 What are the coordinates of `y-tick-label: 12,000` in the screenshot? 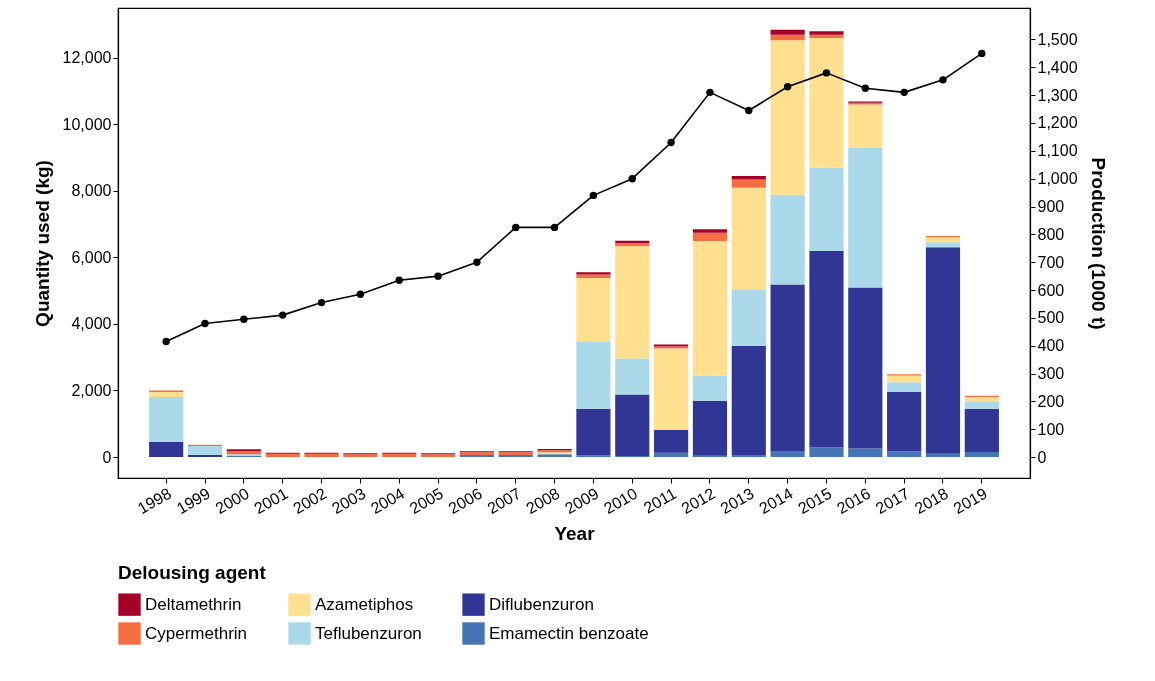 It's located at (87, 58).